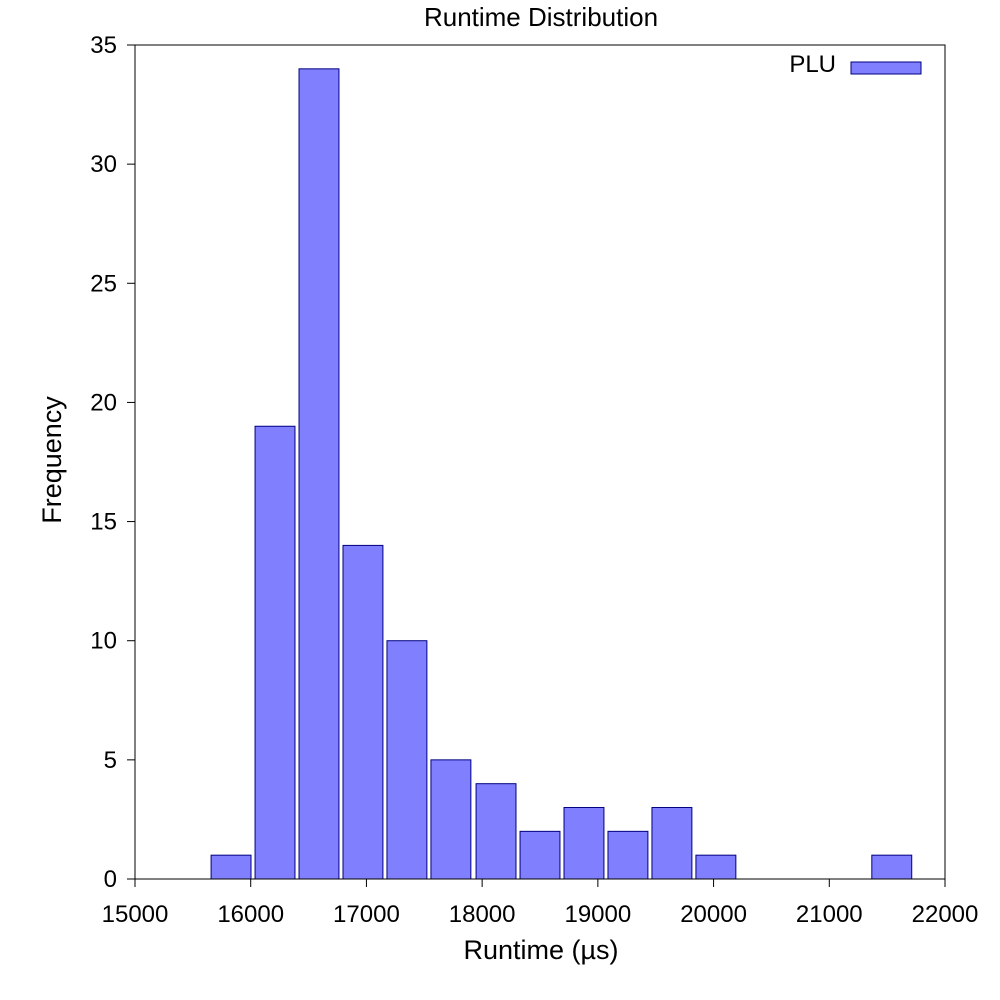  Describe the element at coordinates (135, 914) in the screenshot. I see `x-tick-label: 15000` at that location.